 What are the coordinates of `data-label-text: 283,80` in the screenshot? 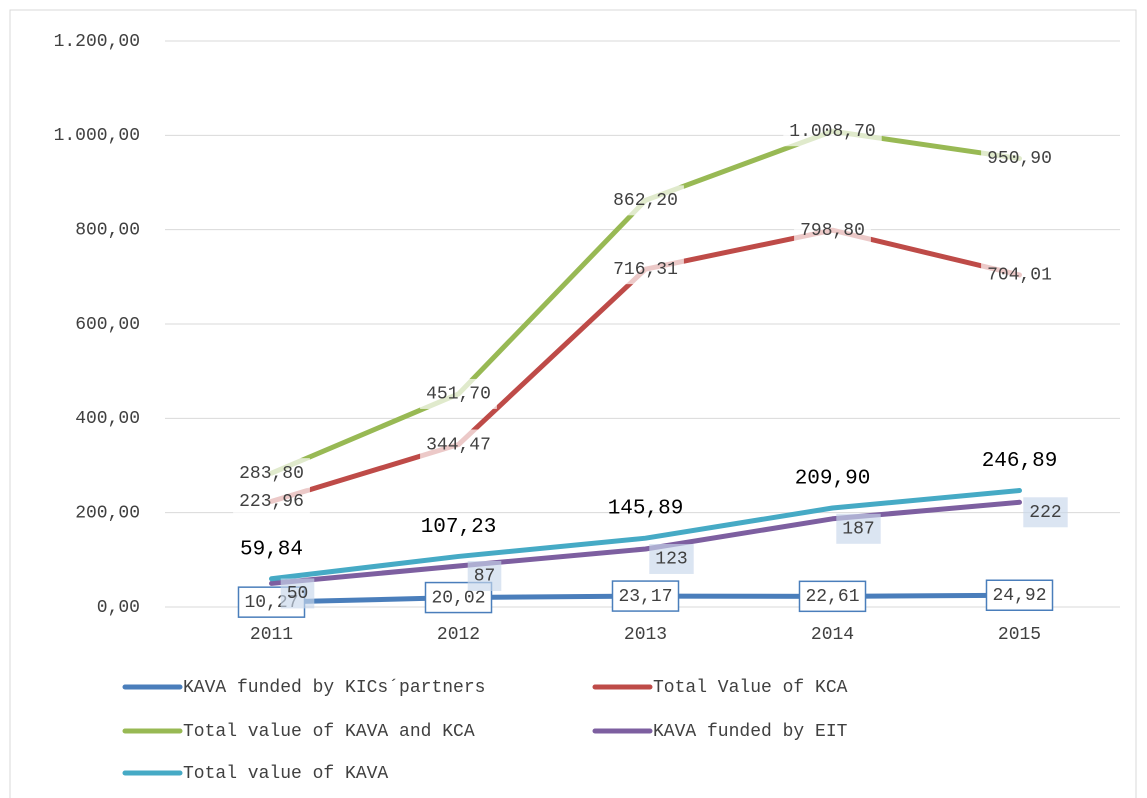 It's located at (271, 474).